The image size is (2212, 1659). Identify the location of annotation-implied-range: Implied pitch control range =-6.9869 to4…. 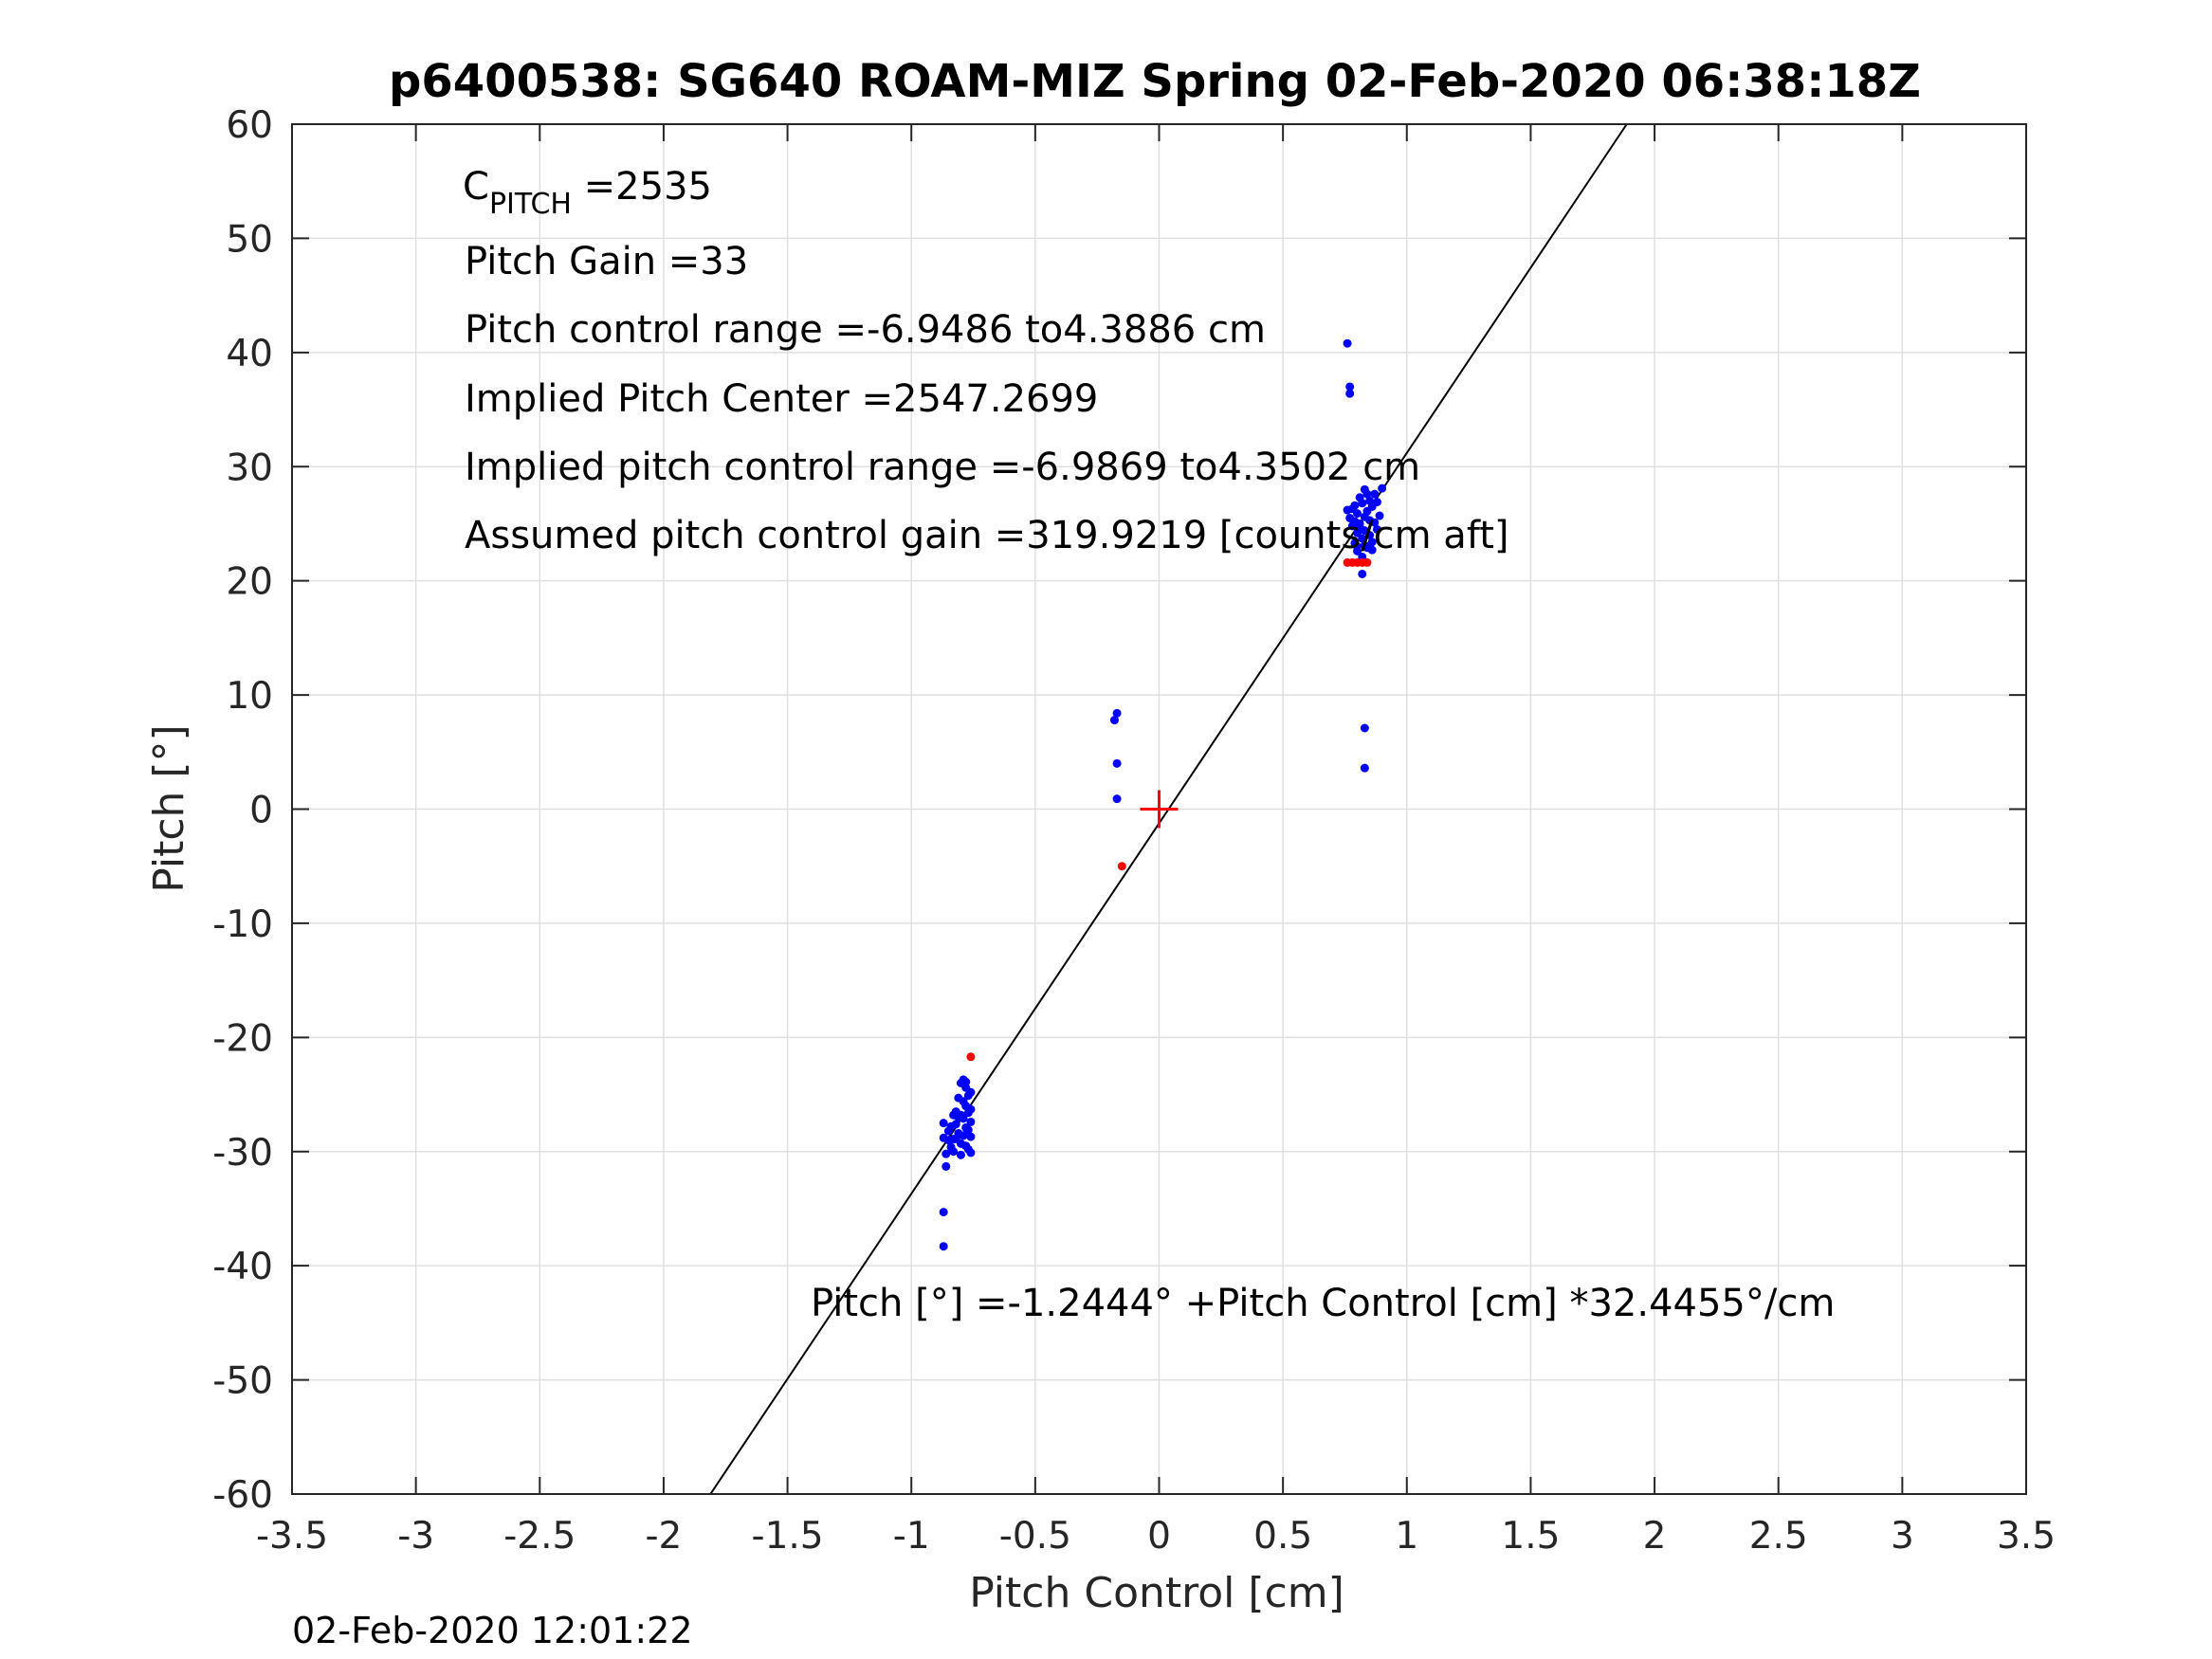
(942, 467).